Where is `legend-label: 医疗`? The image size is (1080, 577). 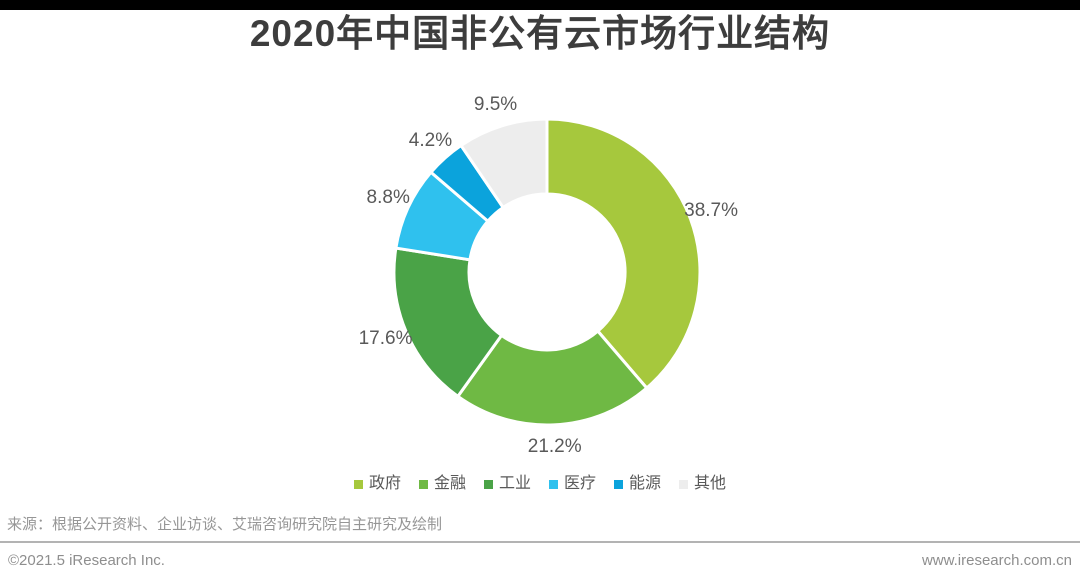
legend-label: 医疗 is located at coordinates (580, 483).